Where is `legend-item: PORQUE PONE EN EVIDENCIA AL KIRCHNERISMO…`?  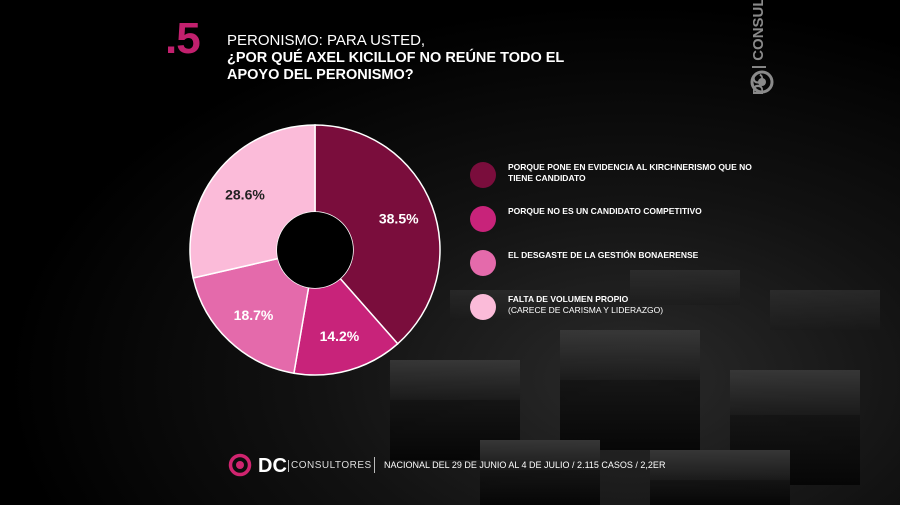
legend-item: PORQUE PONE EN EVIDENCIA AL KIRCHNERISMO… is located at coordinates (620, 180).